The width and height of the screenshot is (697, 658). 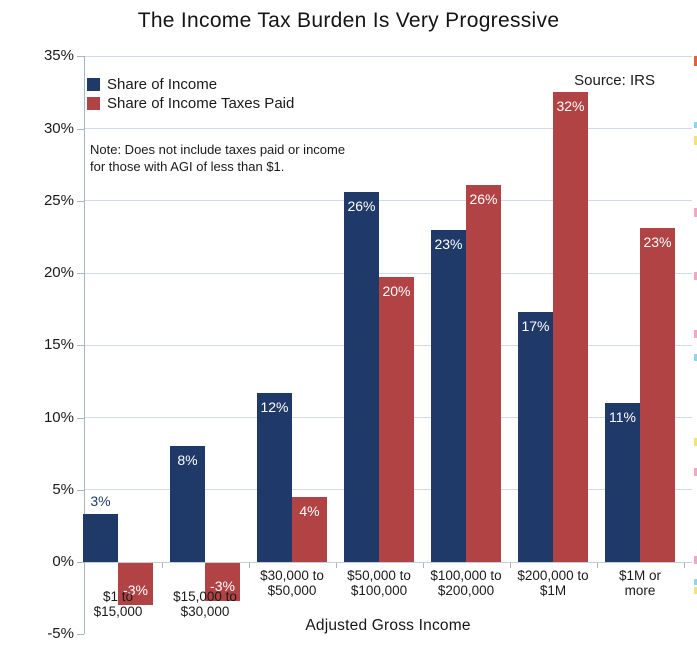 What do you see at coordinates (274, 406) in the screenshot?
I see `bar-value-label: 12%` at bounding box center [274, 406].